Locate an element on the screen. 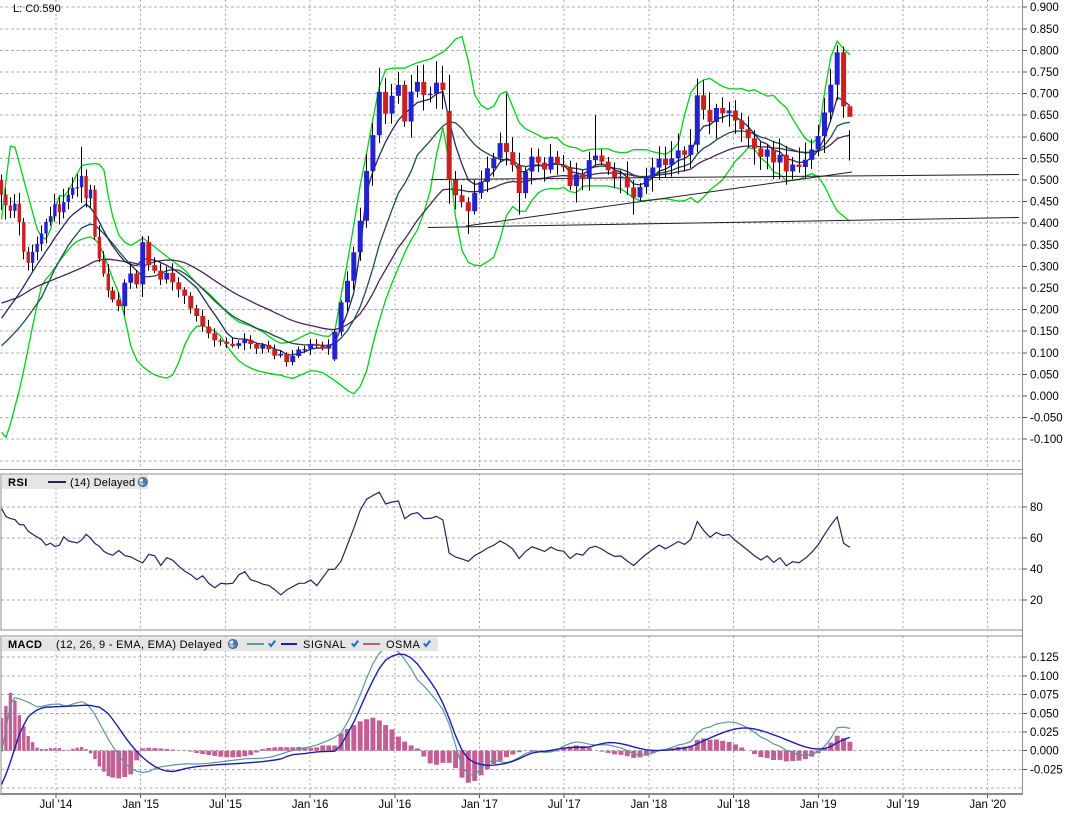 This screenshot has width=1073, height=823. svg-text: SIGNAL is located at coordinates (324, 645).